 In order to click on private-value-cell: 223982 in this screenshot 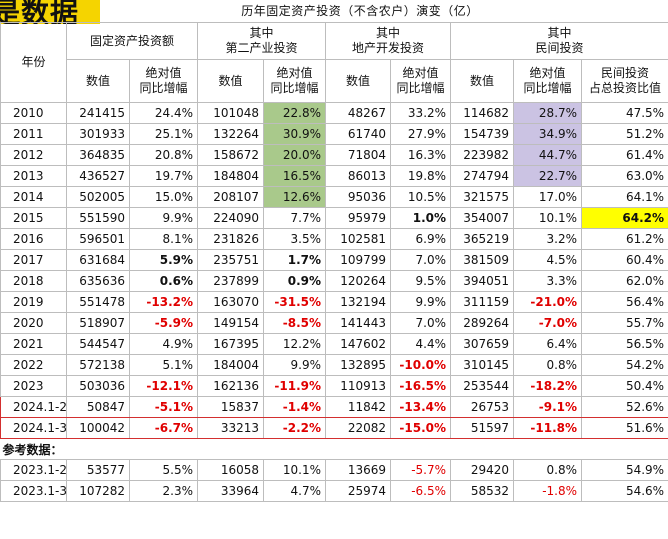, I will do `click(482, 155)`.